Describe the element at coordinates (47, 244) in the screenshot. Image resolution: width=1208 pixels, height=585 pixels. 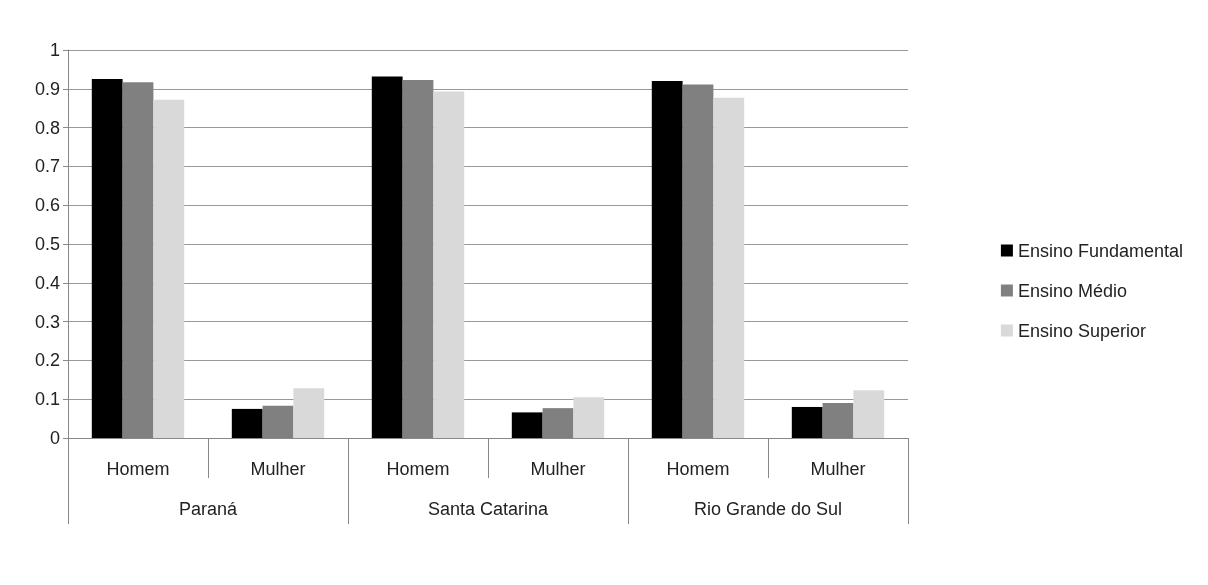
I see `y-tick-label: 0.5` at that location.